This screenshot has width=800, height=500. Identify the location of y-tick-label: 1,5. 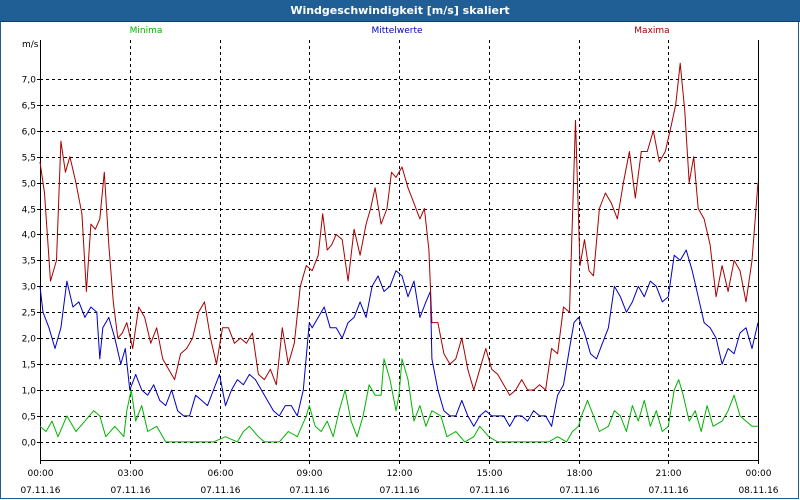
(29, 366).